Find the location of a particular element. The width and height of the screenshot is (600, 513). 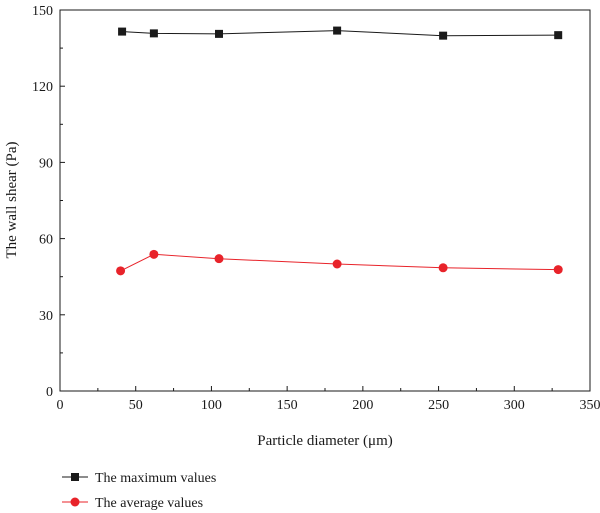

y-axis-title: The wall shear (Pa) is located at coordinates (12, 199).